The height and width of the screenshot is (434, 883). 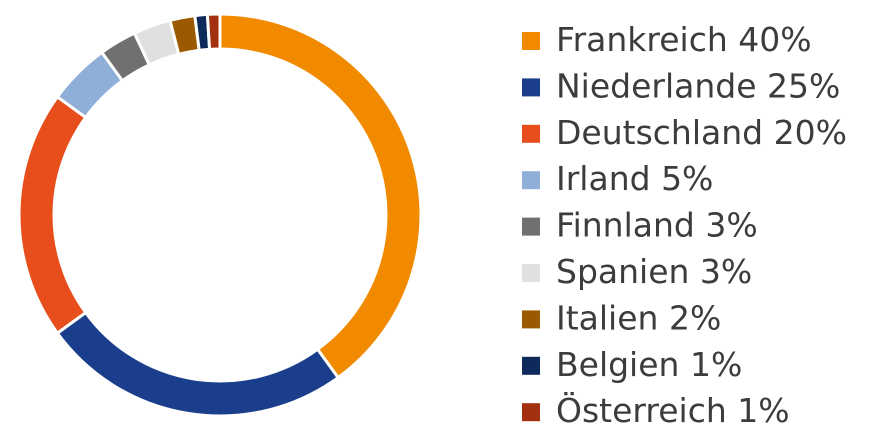 I want to click on legend-label: Belgien 1%, so click(x=649, y=363).